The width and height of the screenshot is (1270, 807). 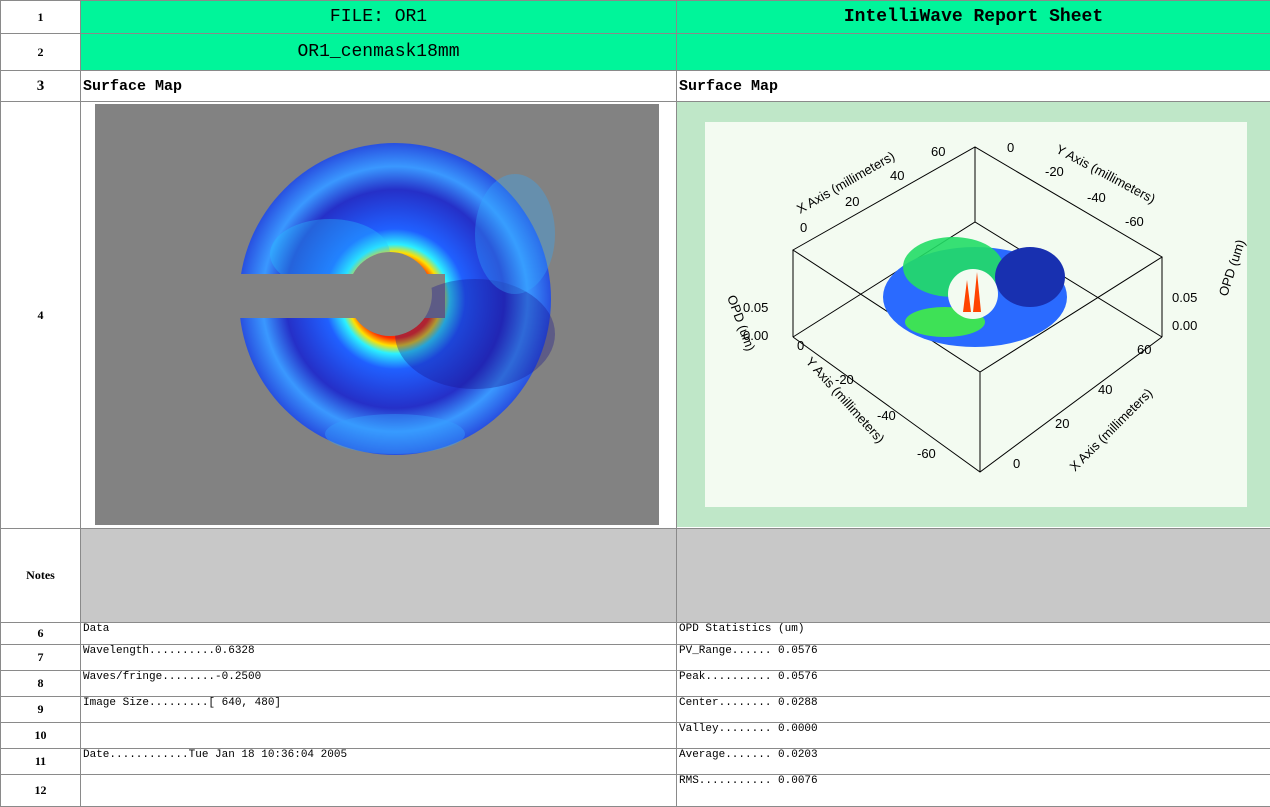 I want to click on 3d-surface, so click(x=975, y=292).